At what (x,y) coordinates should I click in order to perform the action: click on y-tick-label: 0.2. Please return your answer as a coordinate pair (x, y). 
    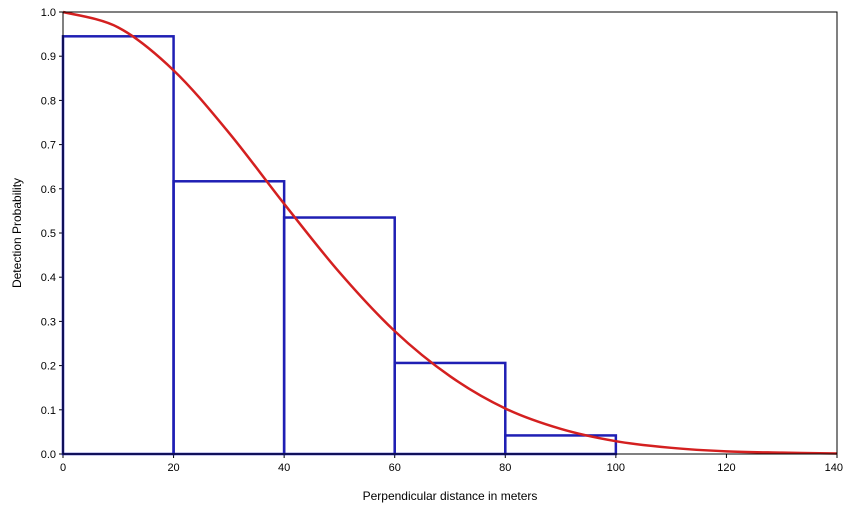
    Looking at the image, I should click on (48, 367).